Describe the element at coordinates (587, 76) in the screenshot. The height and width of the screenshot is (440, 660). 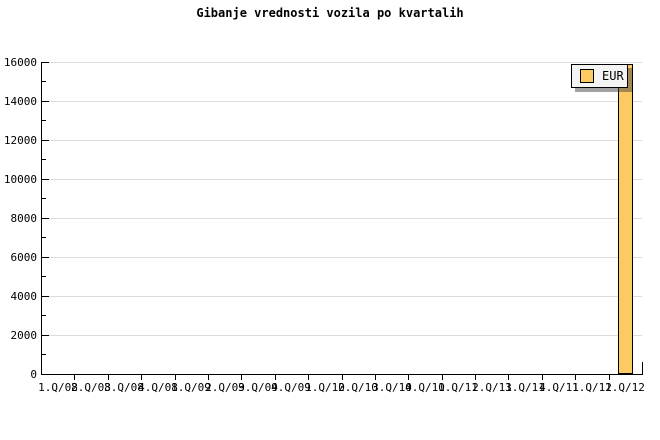
I see `legend-swatch-icon` at that location.